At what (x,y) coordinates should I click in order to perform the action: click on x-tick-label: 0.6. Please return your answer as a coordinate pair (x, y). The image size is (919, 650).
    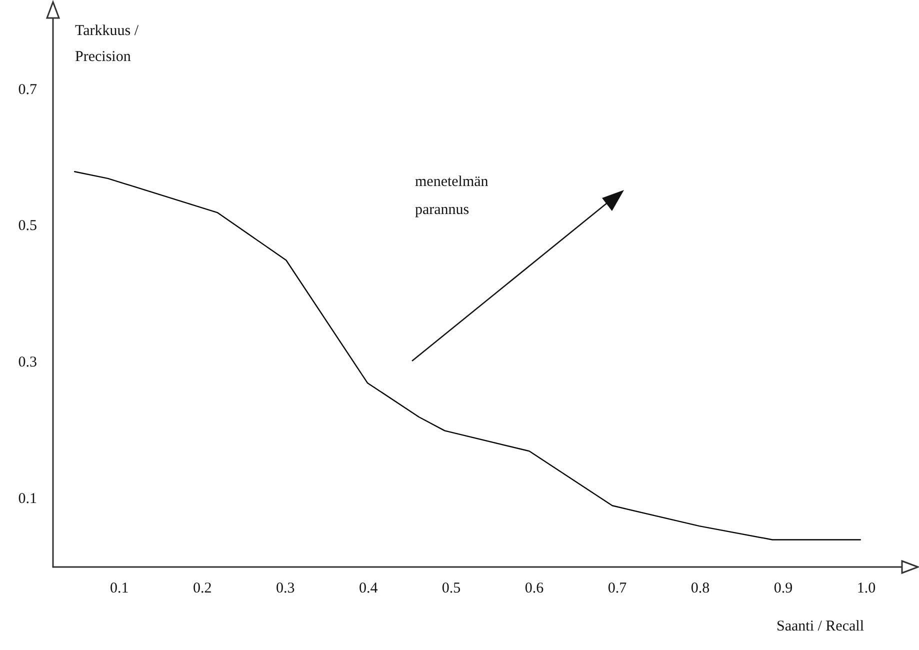
    Looking at the image, I should click on (534, 588).